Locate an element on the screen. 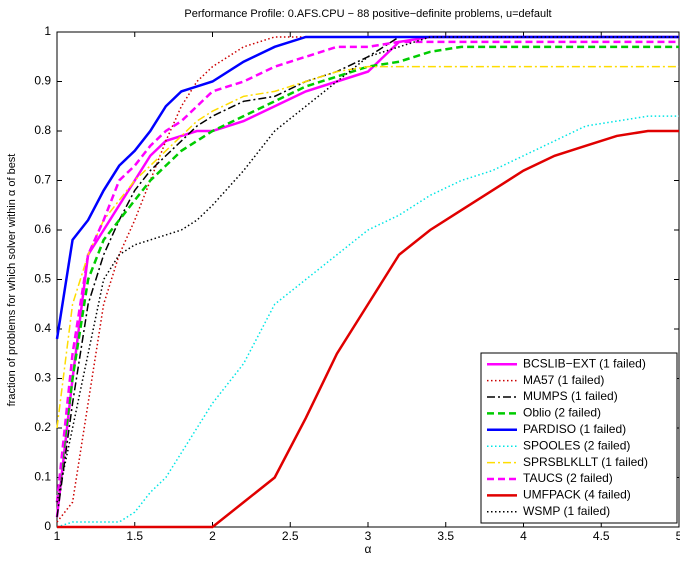  legend-label: UMFPACK (4 failed) is located at coordinates (577, 495).